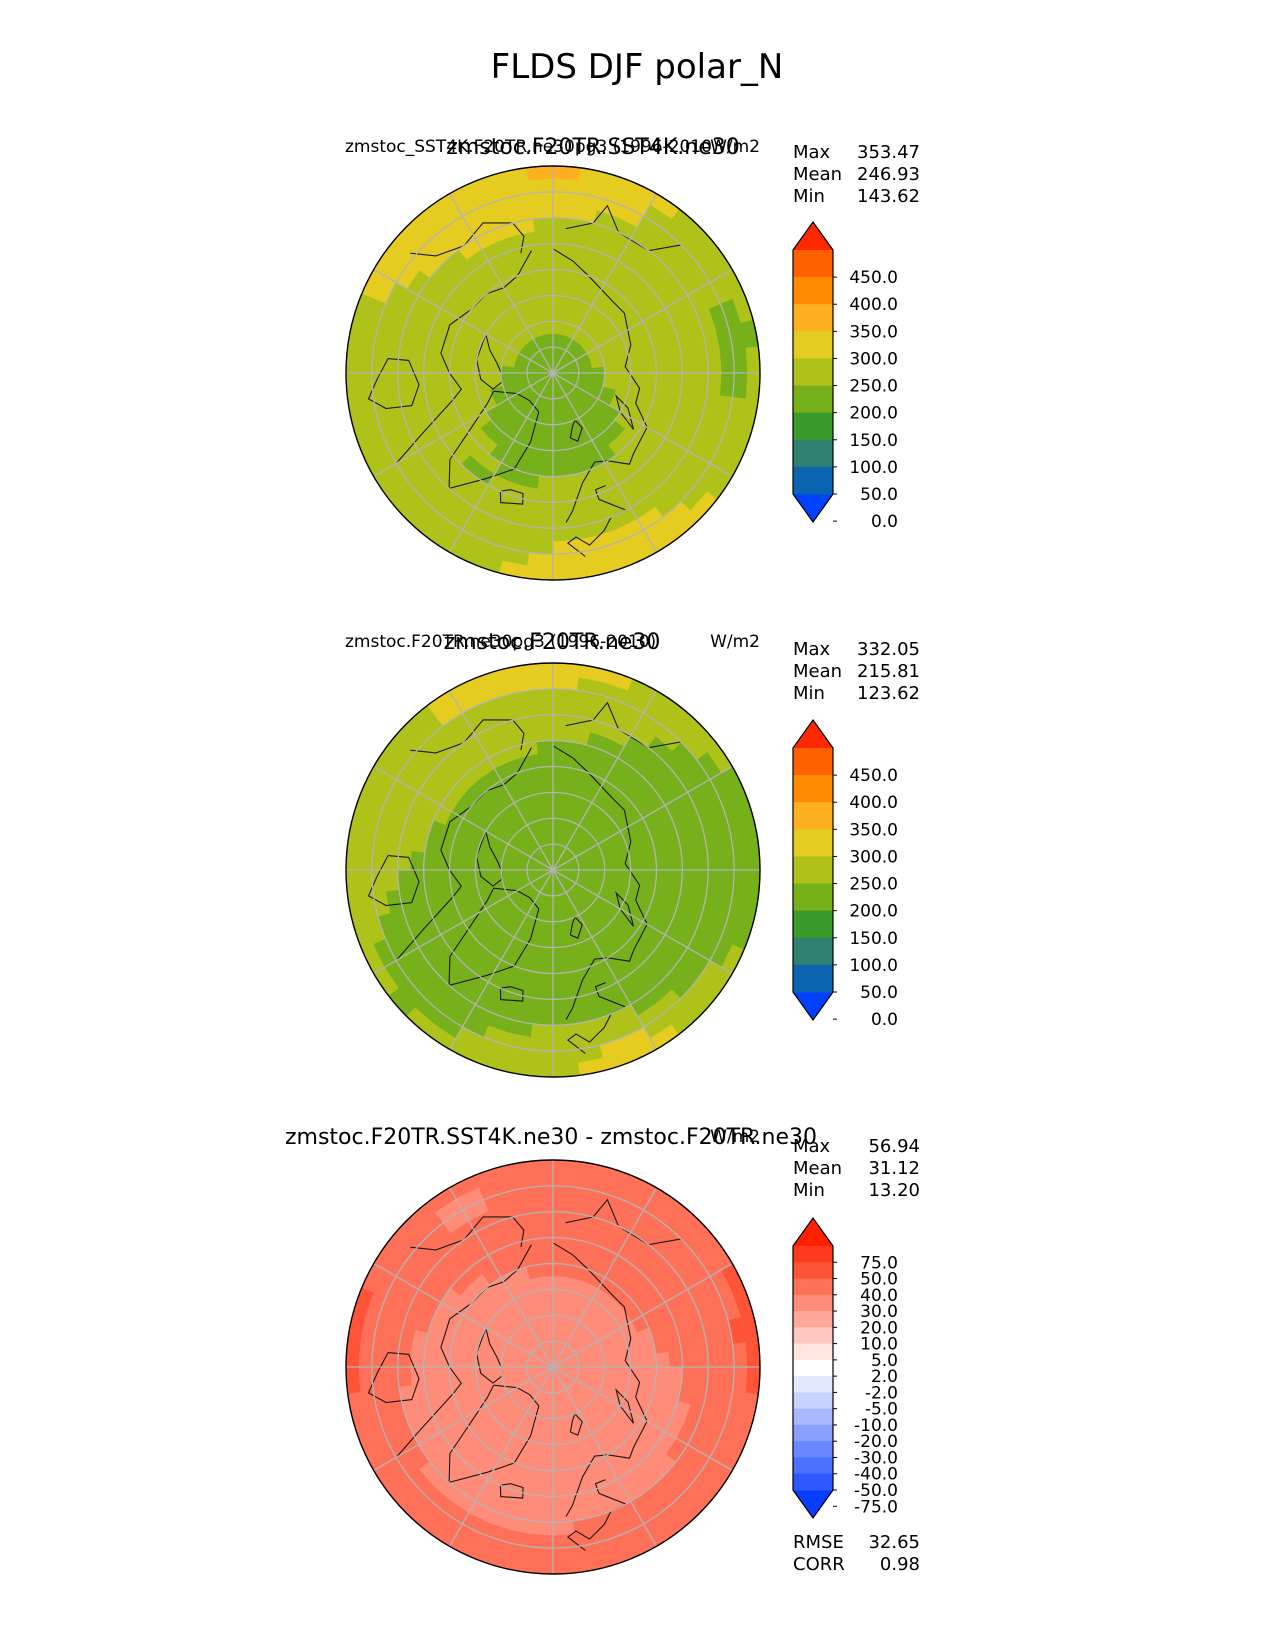 Image resolution: width=1275 pixels, height=1650 pixels. Describe the element at coordinates (873, 387) in the screenshot. I see `colorbar-tick-label: 250.0` at that location.